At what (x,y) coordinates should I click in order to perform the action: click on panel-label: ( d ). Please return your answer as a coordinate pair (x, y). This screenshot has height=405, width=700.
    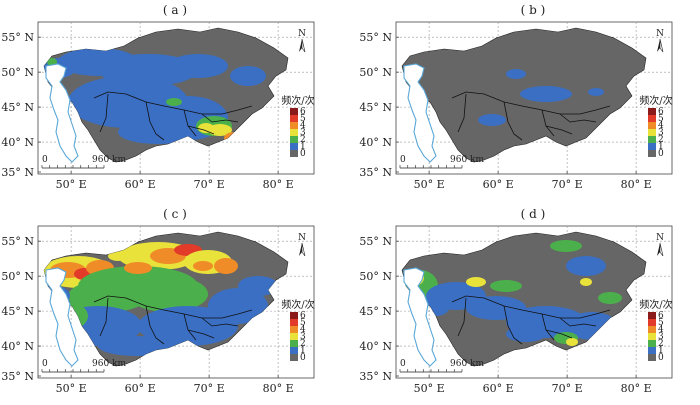
    Looking at the image, I should click on (533, 214).